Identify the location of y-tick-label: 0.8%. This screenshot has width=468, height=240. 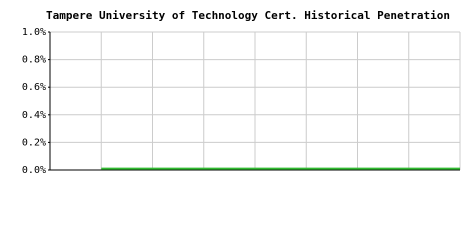
(34, 60).